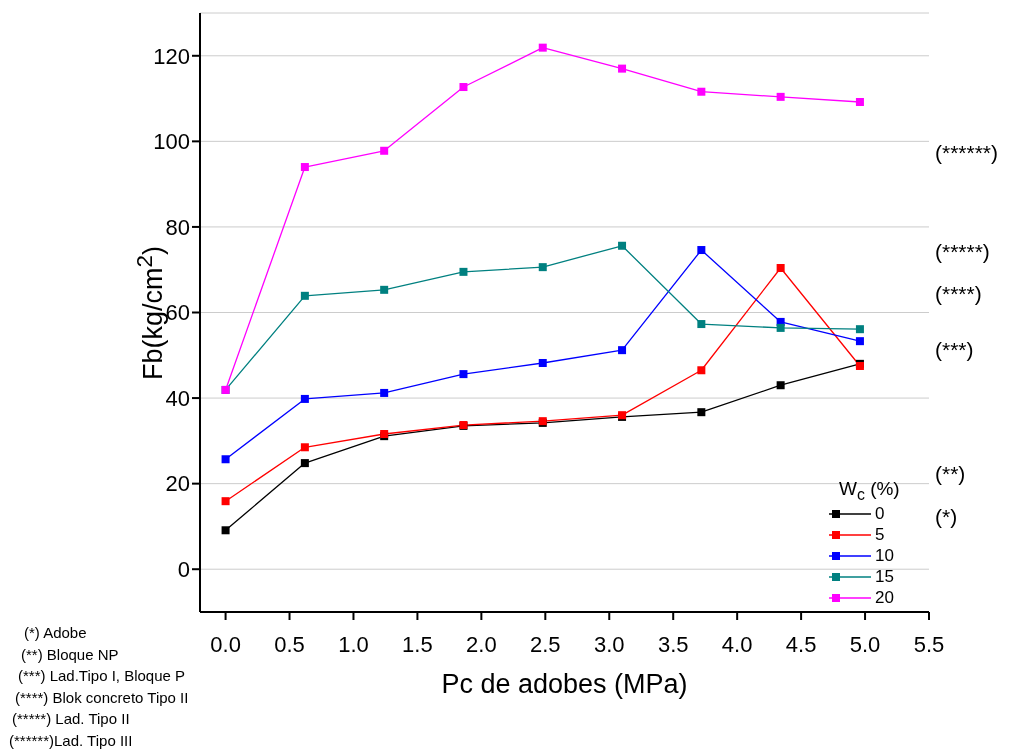 The height and width of the screenshot is (751, 1012). Describe the element at coordinates (171, 142) in the screenshot. I see `y-tick-label: 100` at that location.